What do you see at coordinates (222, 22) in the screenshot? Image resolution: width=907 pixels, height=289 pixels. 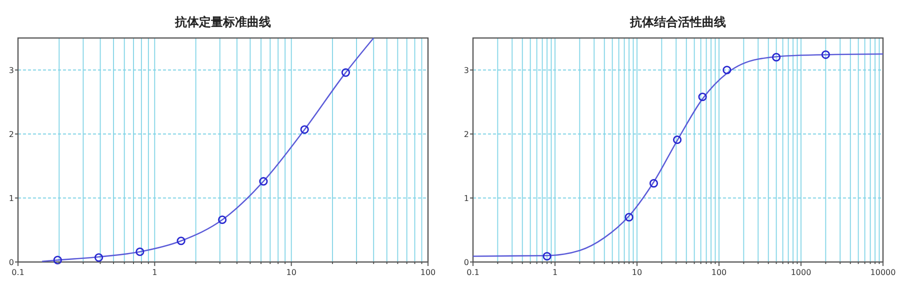 I see `chart-title: 抗体定量标准曲线` at bounding box center [222, 22].